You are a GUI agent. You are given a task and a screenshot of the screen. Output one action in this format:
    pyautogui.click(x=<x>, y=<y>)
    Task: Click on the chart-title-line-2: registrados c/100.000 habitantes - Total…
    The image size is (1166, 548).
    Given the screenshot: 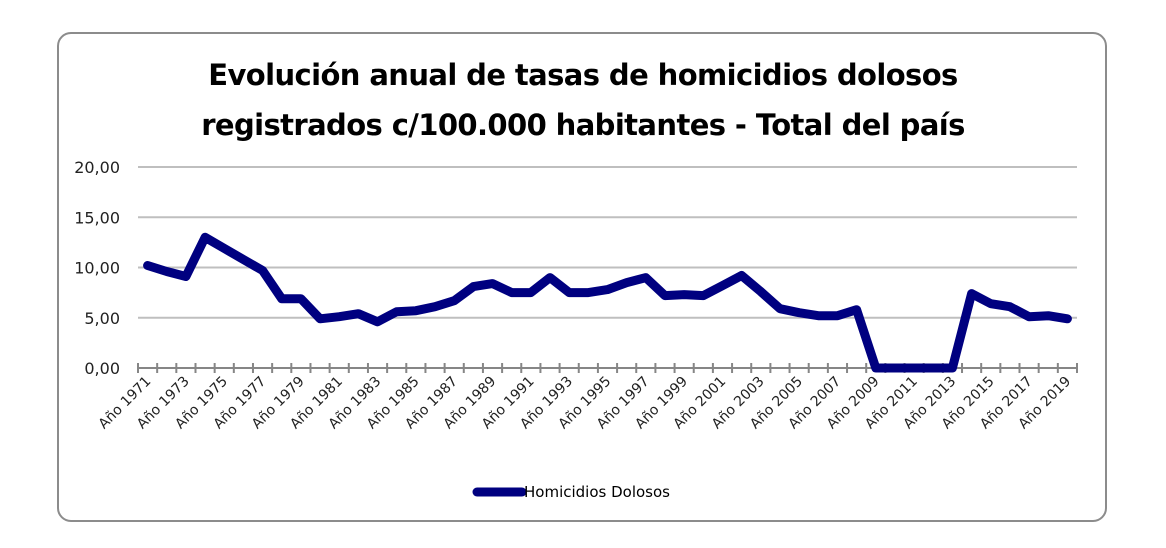 What is the action you would take?
    pyautogui.click(x=583, y=125)
    